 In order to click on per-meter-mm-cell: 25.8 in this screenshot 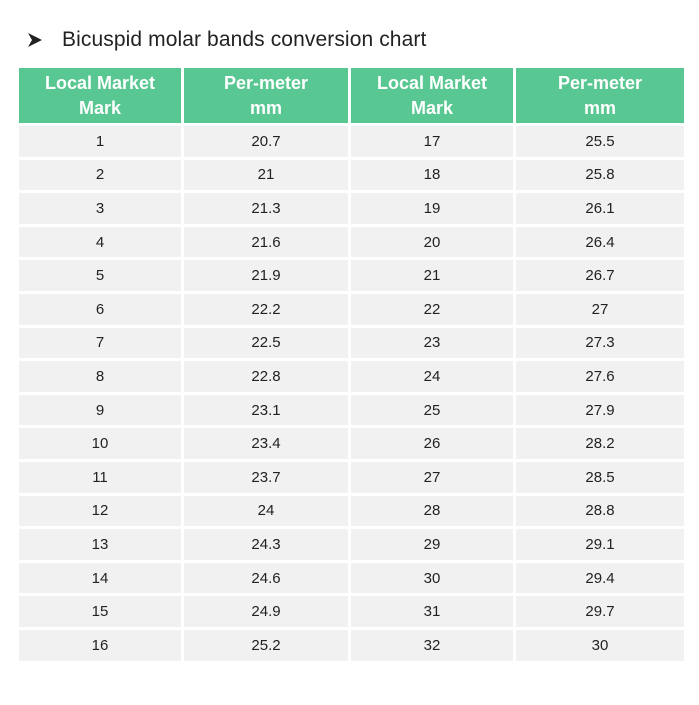, I will do `click(600, 175)`.